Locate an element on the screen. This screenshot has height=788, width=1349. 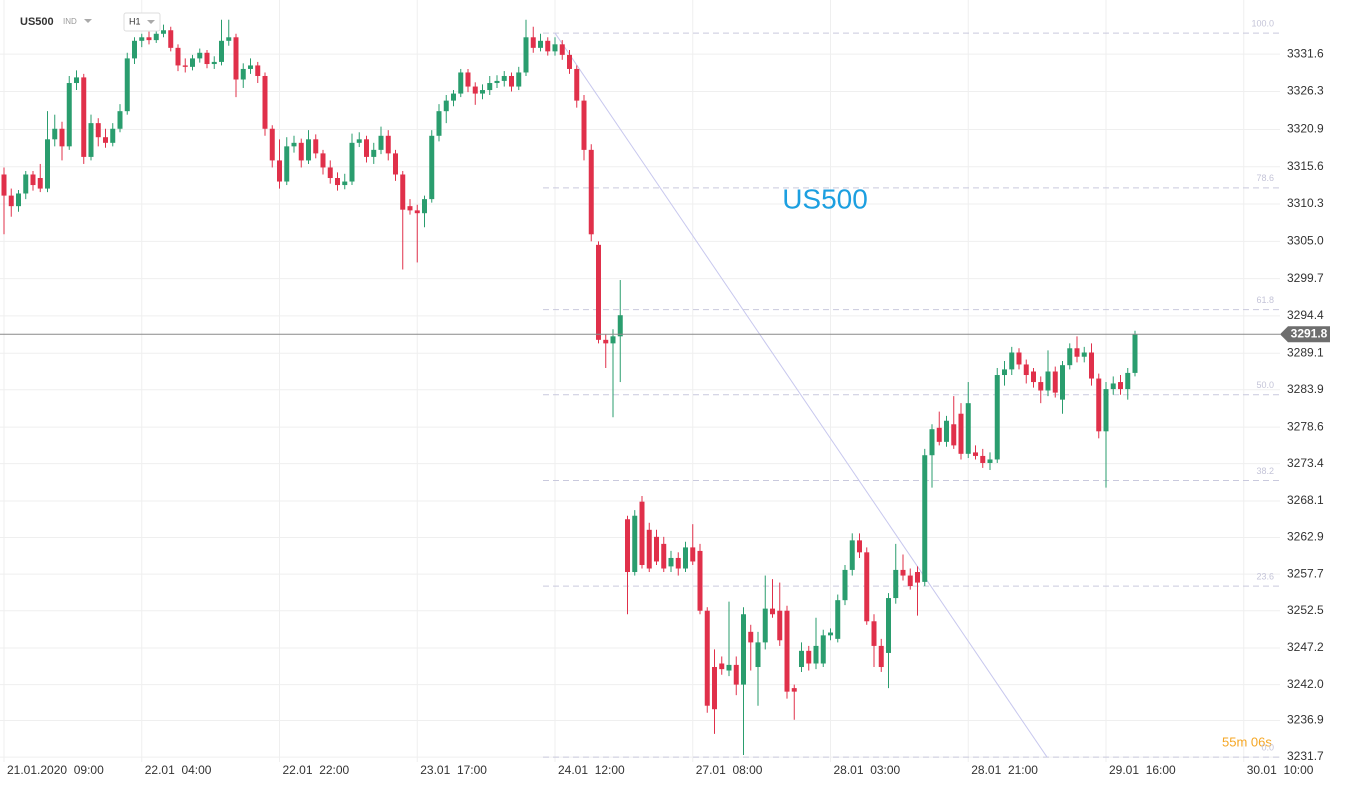
symbol-dropdown-arrow is located at coordinates (88, 21).